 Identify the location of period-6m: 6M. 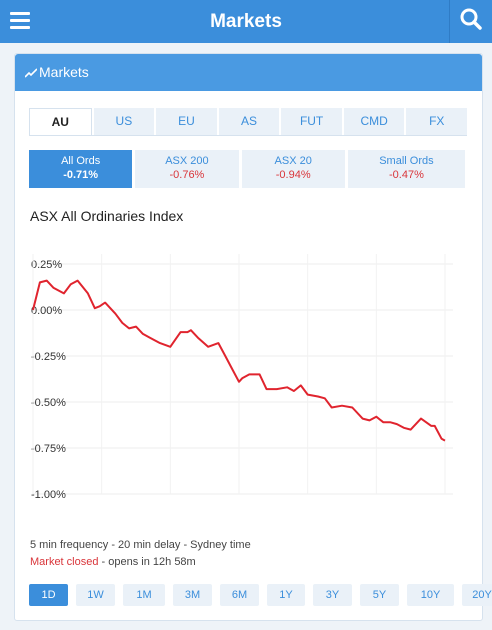
(239, 595).